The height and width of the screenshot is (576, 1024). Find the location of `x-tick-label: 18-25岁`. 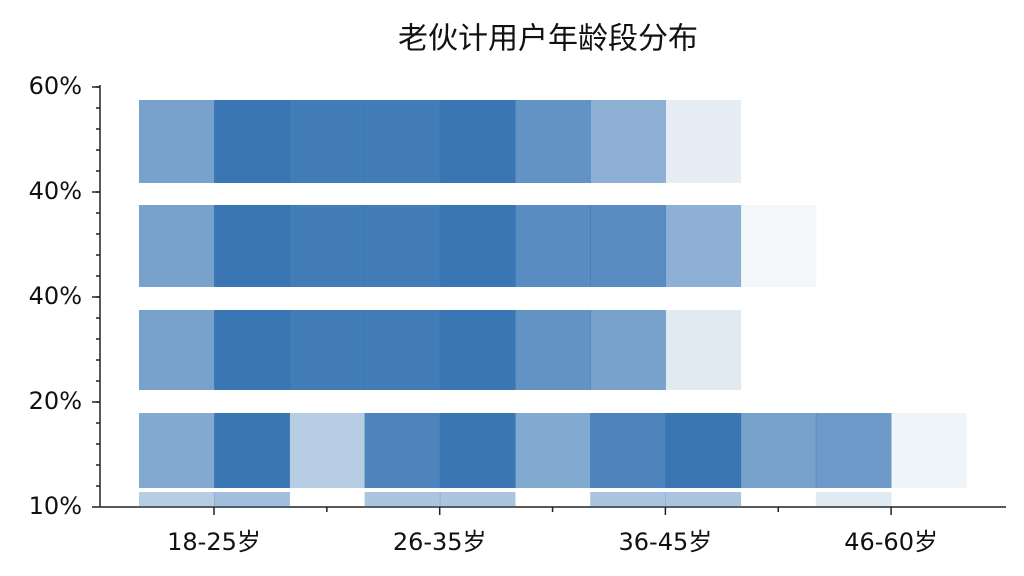

x-tick-label: 18-25岁 is located at coordinates (214, 542).